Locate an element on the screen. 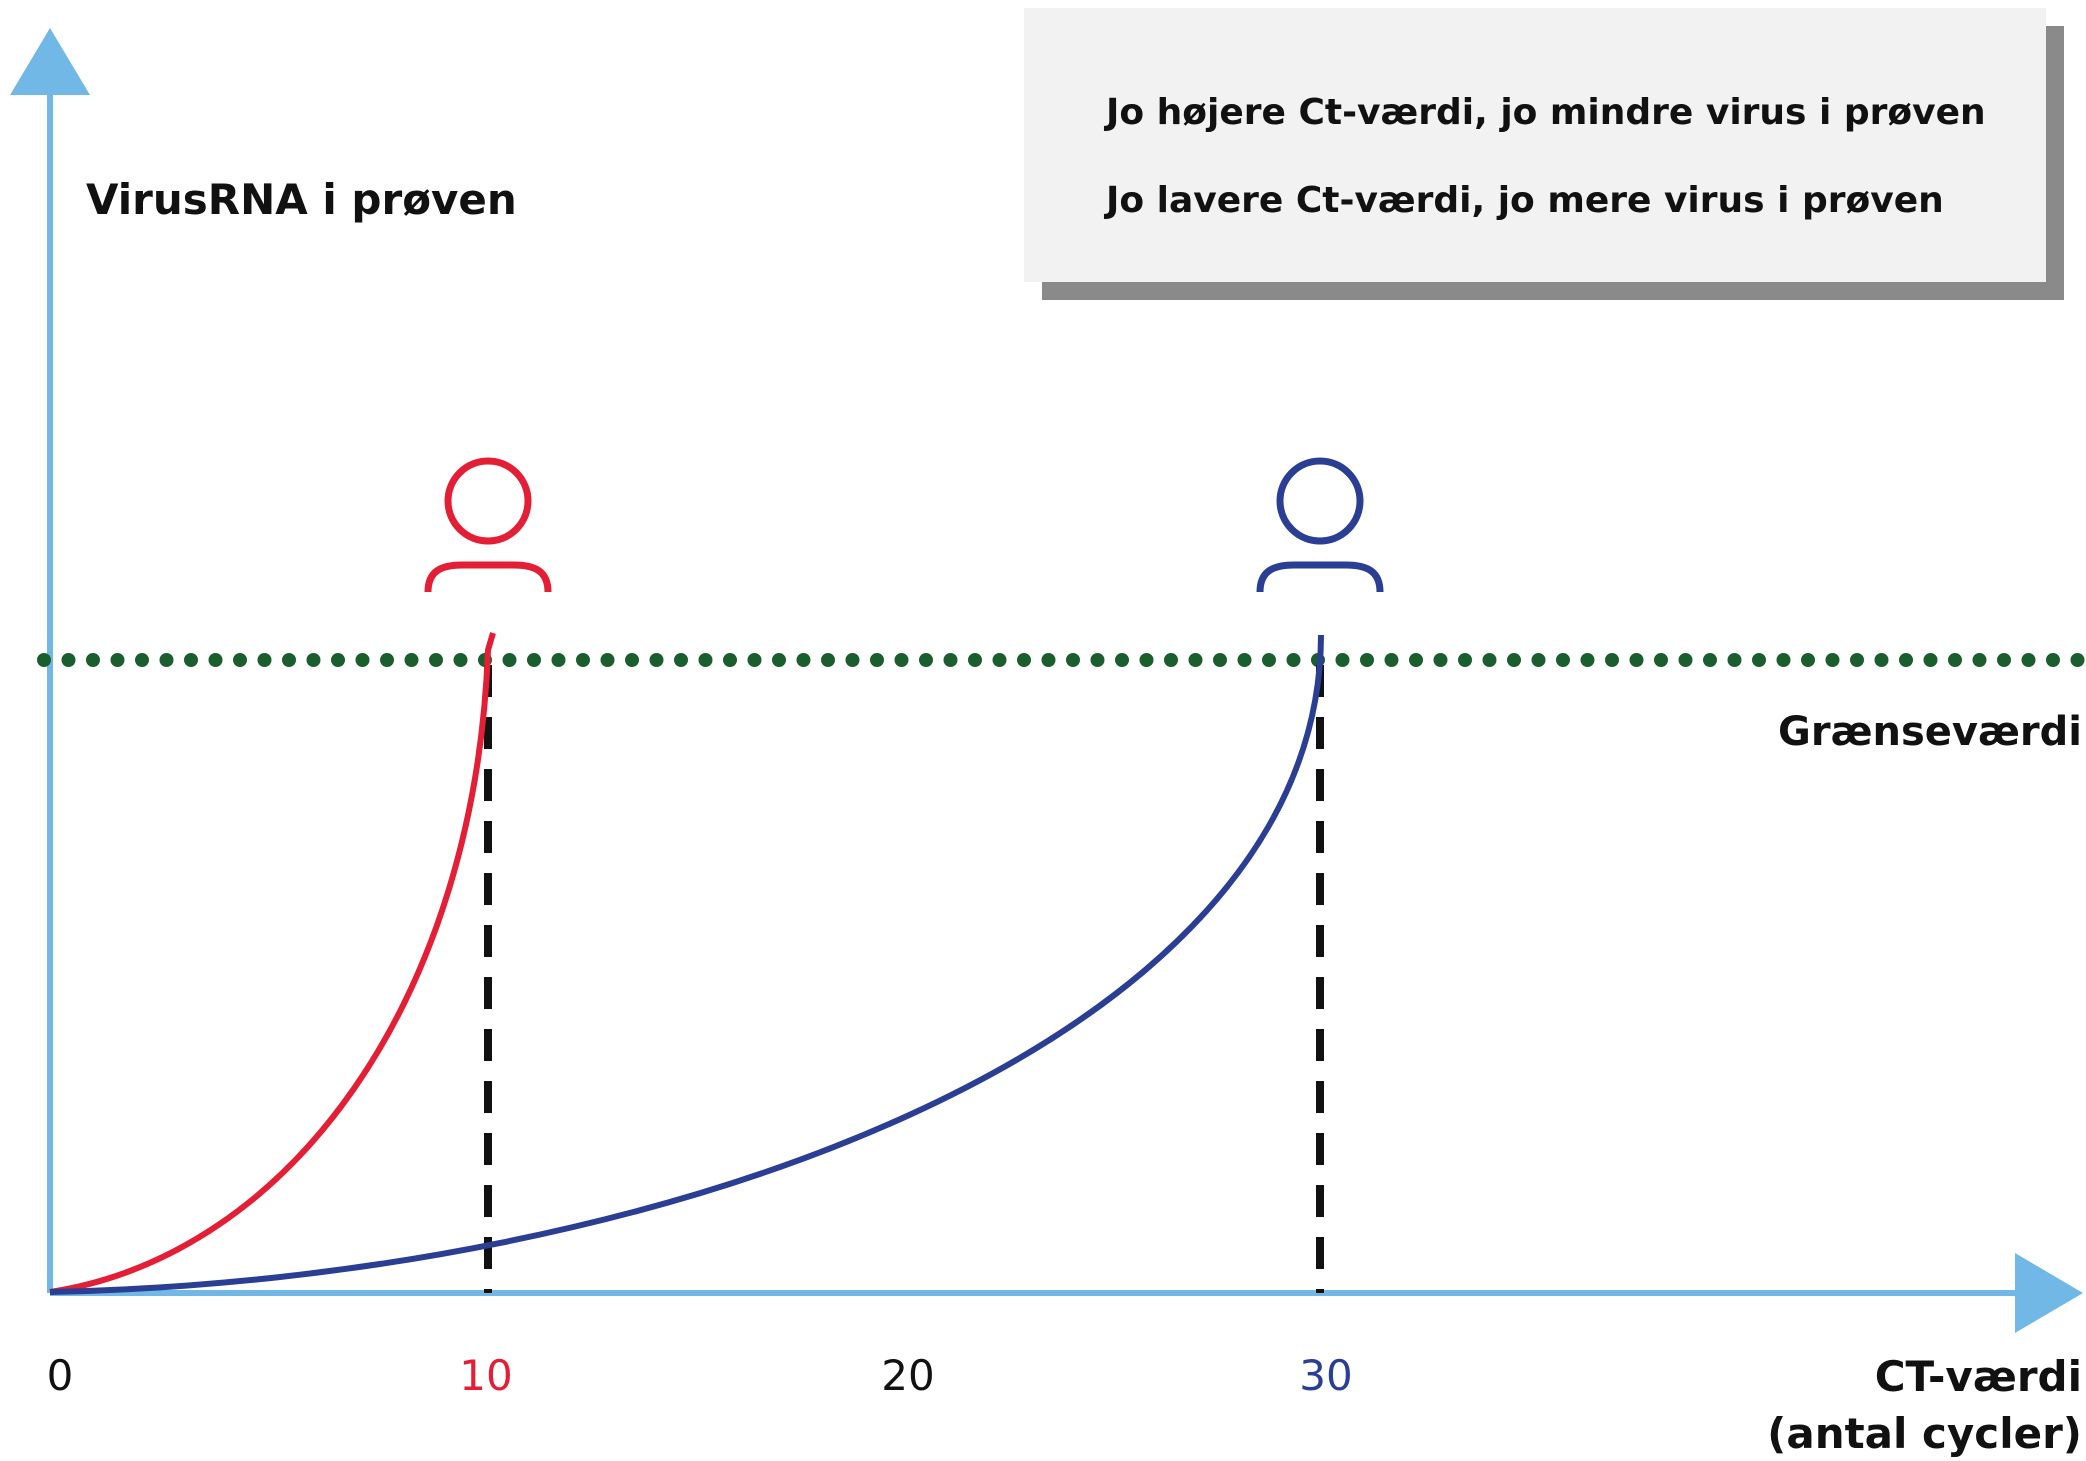  series-line-red is located at coordinates (272, 963).